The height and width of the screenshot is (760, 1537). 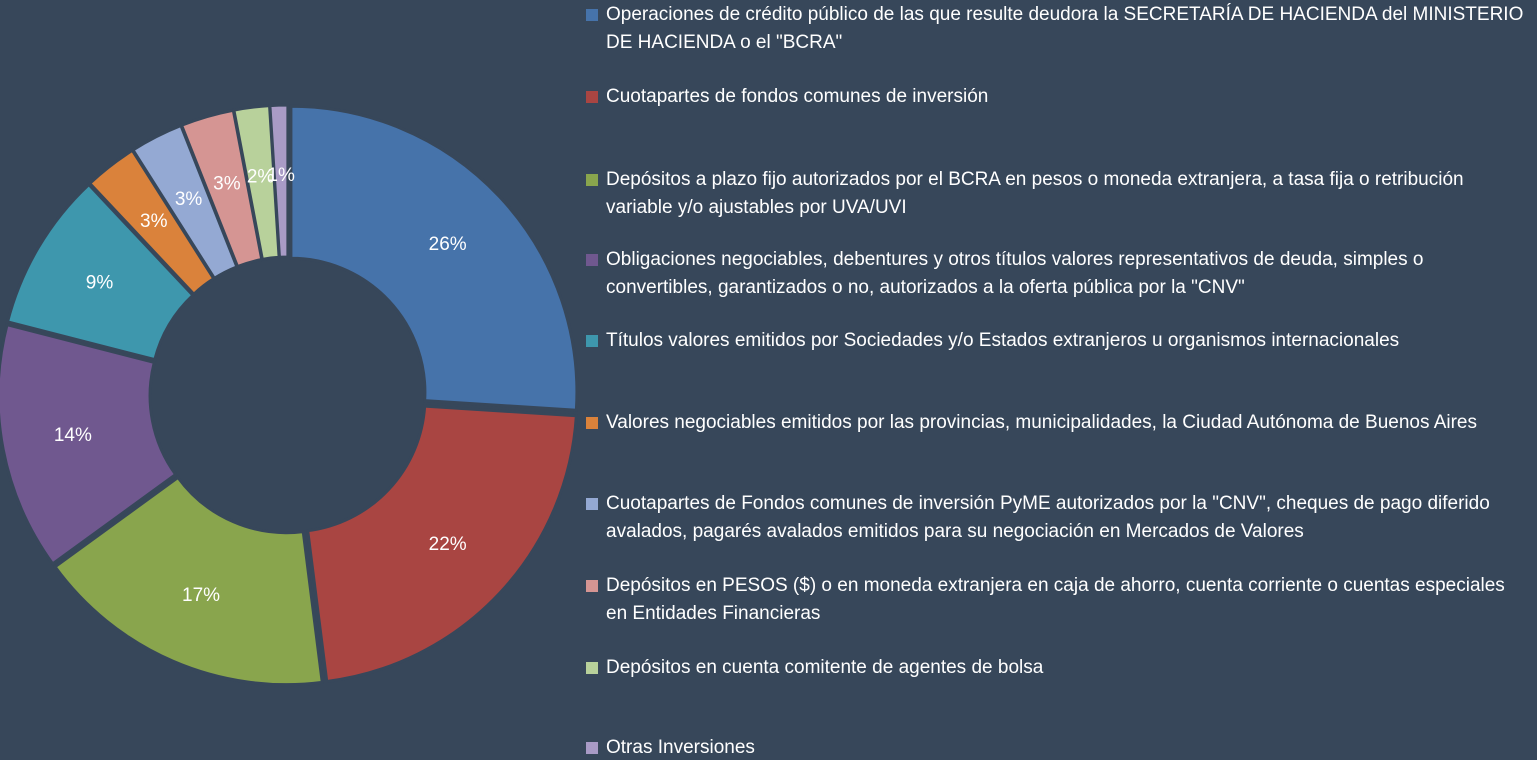 I want to click on legend-label: Otras Inversiones, so click(x=680, y=747).